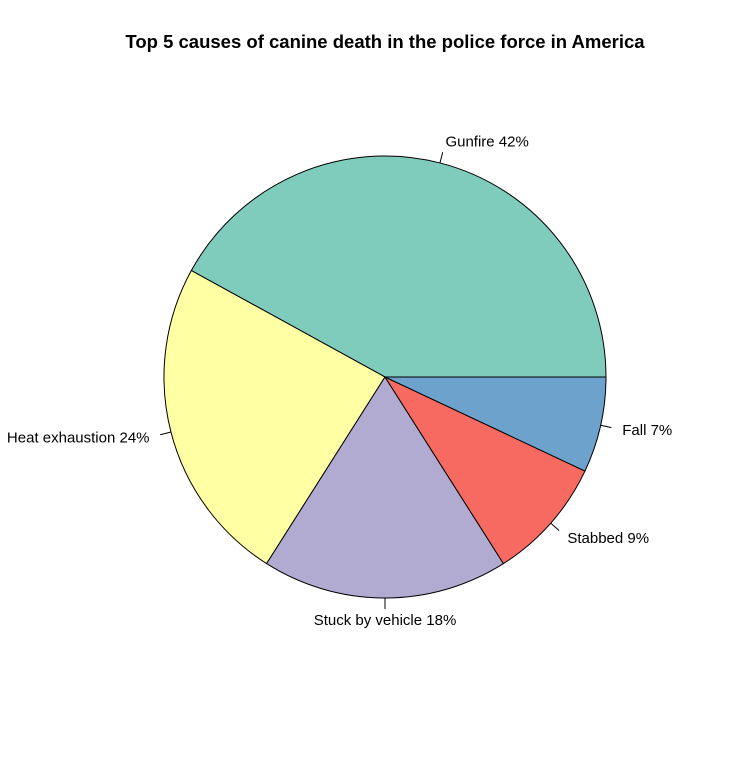 The image size is (732, 773). I want to click on slice-label-5: Fall 7%, so click(647, 430).